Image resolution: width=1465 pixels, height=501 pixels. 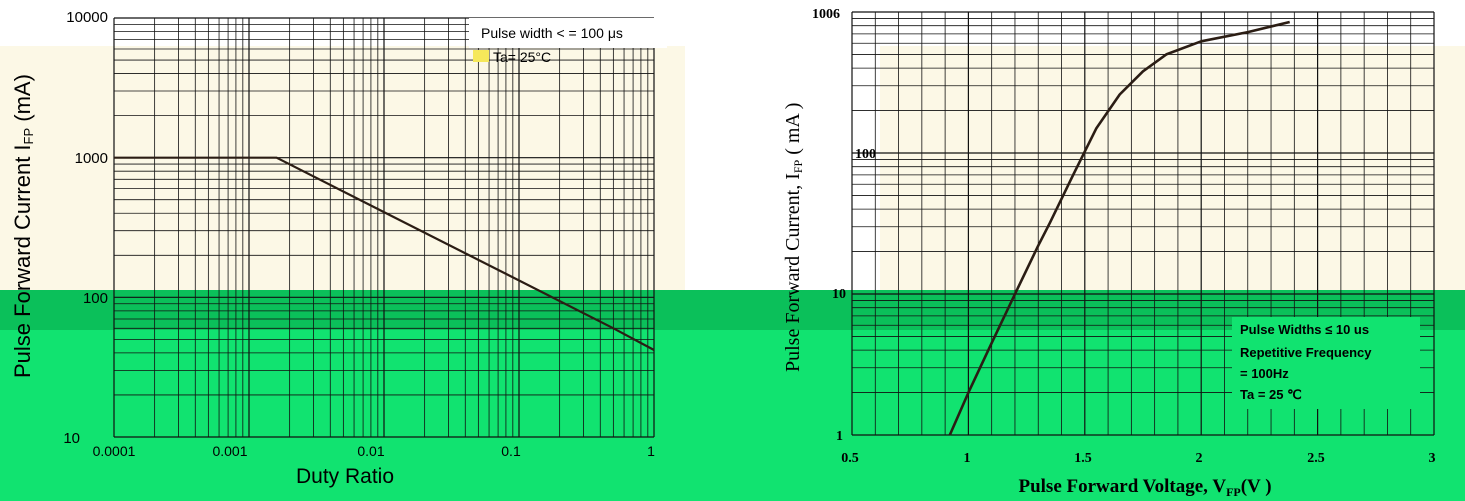 What do you see at coordinates (793, 334) in the screenshot?
I see `right-y-label-part-1: Pulse For` at bounding box center [793, 334].